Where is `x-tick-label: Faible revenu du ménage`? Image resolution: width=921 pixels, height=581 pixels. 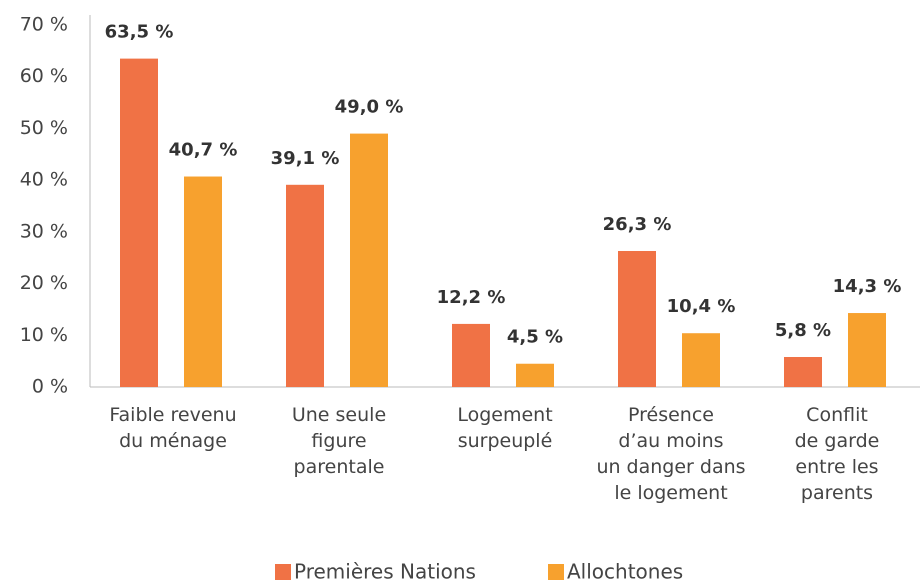 x-tick-label: Faible revenu du ménage is located at coordinates (172, 428).